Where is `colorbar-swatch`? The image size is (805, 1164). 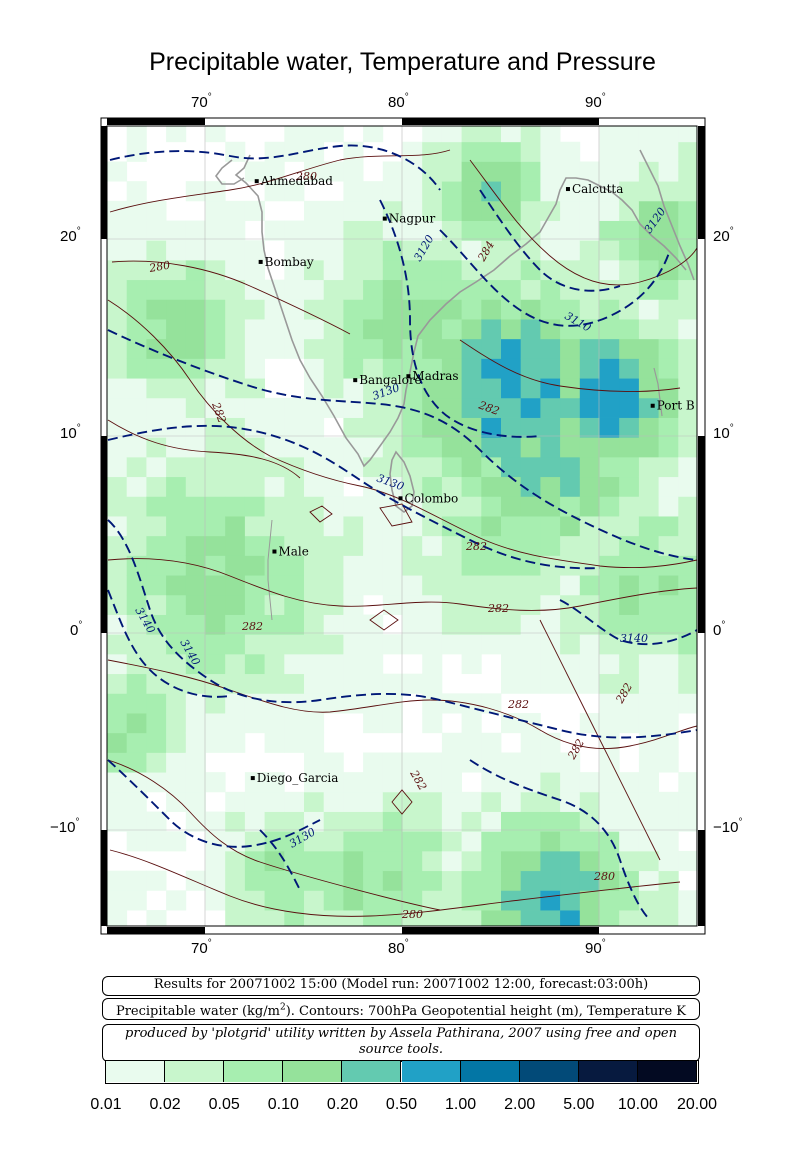 colorbar-swatch is located at coordinates (313, 1071).